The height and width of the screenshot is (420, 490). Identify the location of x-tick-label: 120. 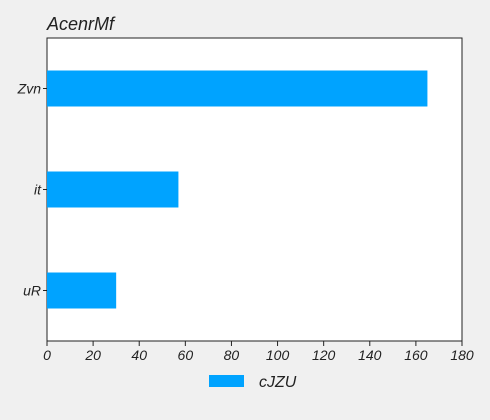
(324, 355).